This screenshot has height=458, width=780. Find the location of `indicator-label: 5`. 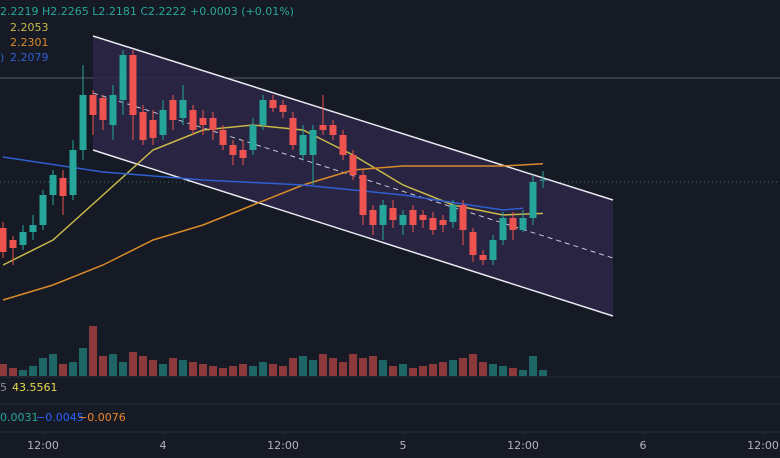

indicator-label: 5 is located at coordinates (3, 387).